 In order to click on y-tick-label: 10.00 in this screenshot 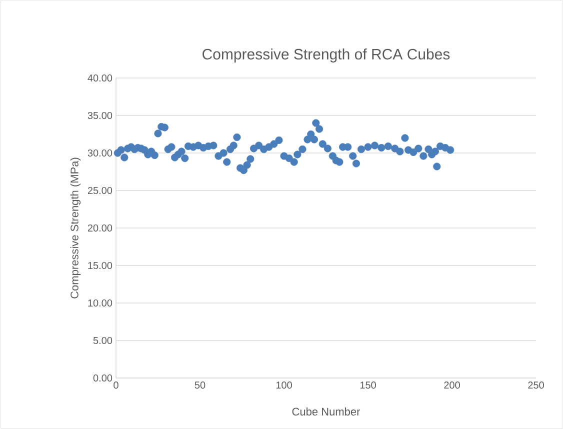, I will do `click(100, 303)`.